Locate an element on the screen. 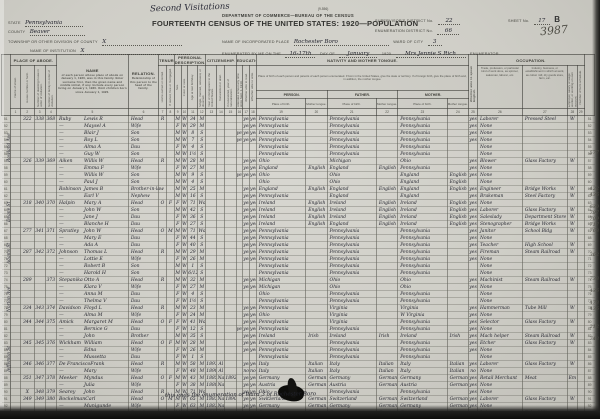 This screenshot has width=600, height=419. cell-name: Meeker Myndus is located at coordinates (92, 378).